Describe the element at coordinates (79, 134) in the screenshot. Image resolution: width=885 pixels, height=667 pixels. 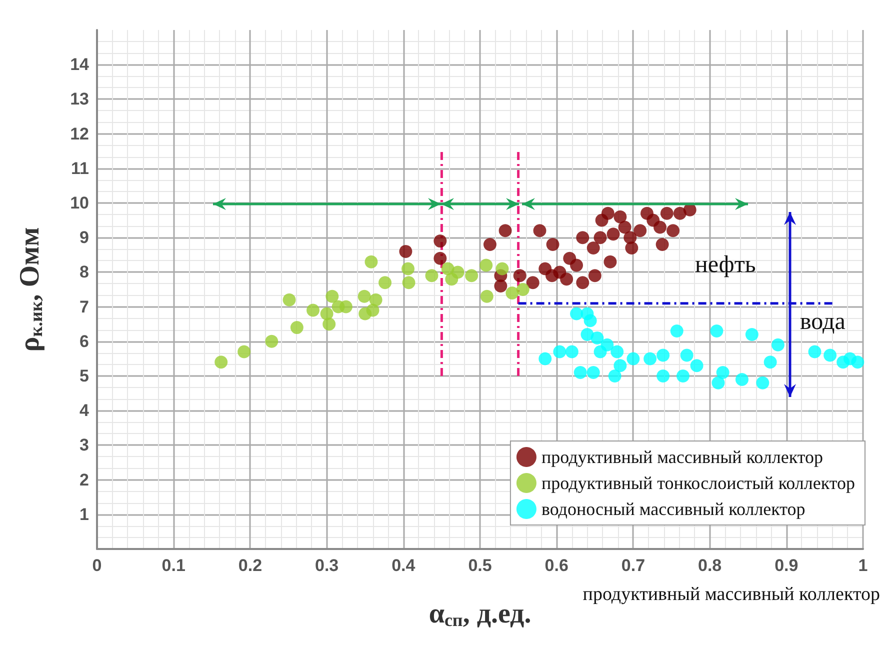
I see `y-tick-label: 12` at that location.